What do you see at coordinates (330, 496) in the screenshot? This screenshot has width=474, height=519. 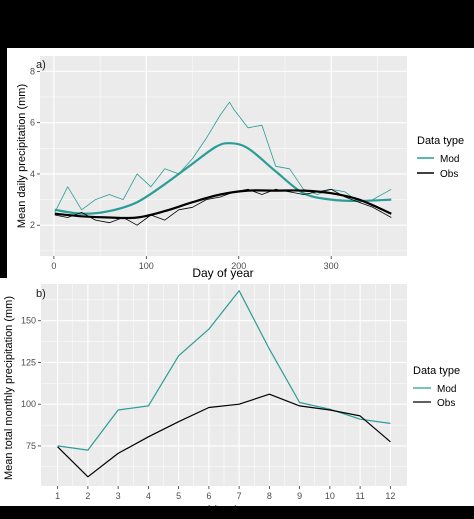 I see `x-tick-label: 10` at bounding box center [330, 496].